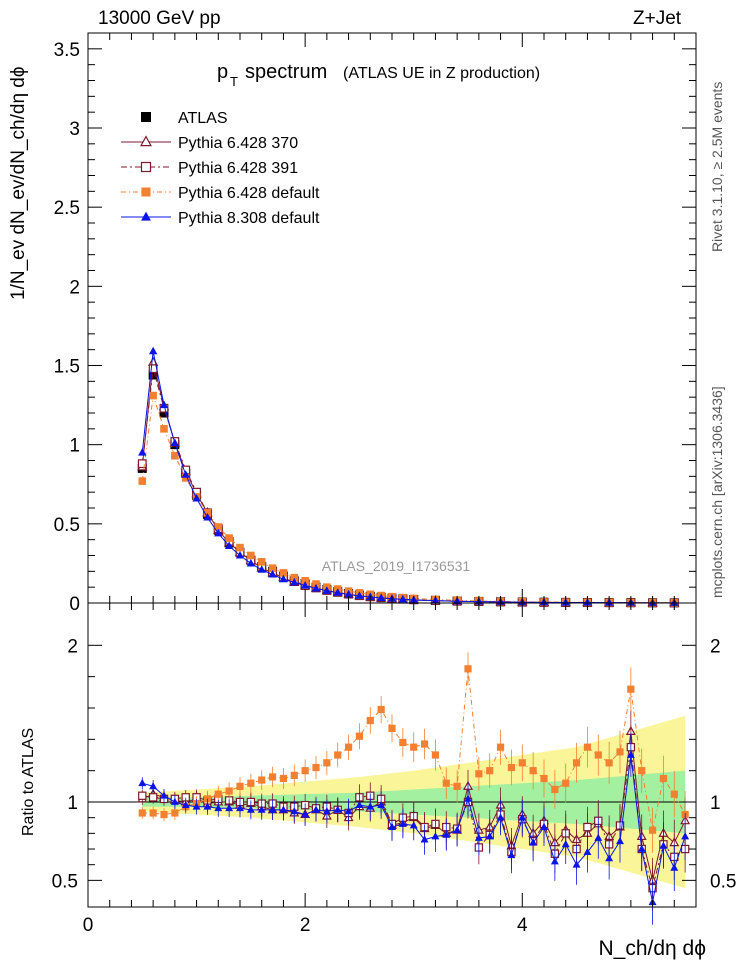 This screenshot has width=746, height=972. What do you see at coordinates (715, 803) in the screenshot?
I see `ratio-y-tick-label-right: 1` at bounding box center [715, 803].